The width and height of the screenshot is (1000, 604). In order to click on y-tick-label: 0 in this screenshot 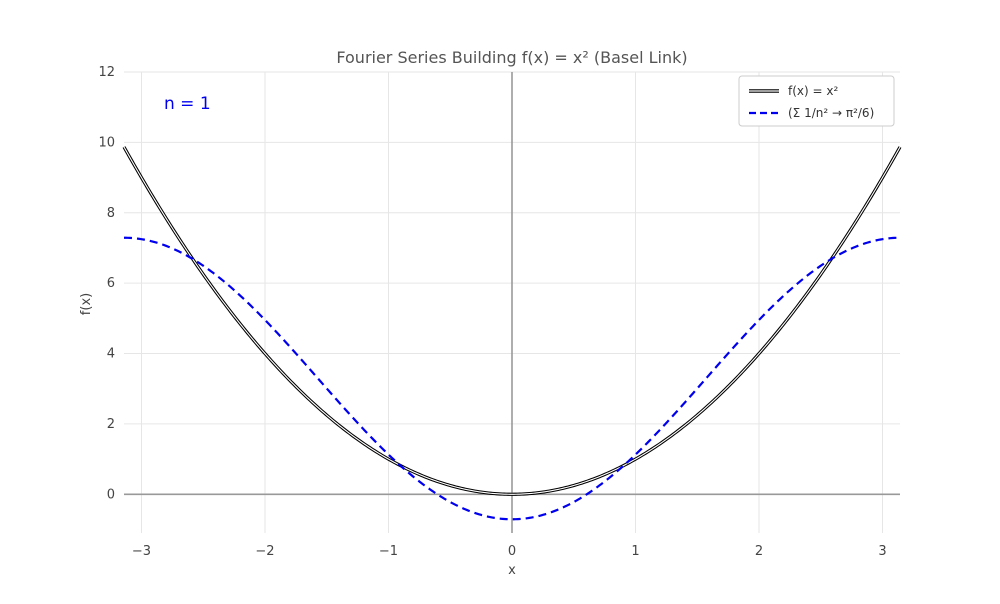, I will do `click(111, 494)`.